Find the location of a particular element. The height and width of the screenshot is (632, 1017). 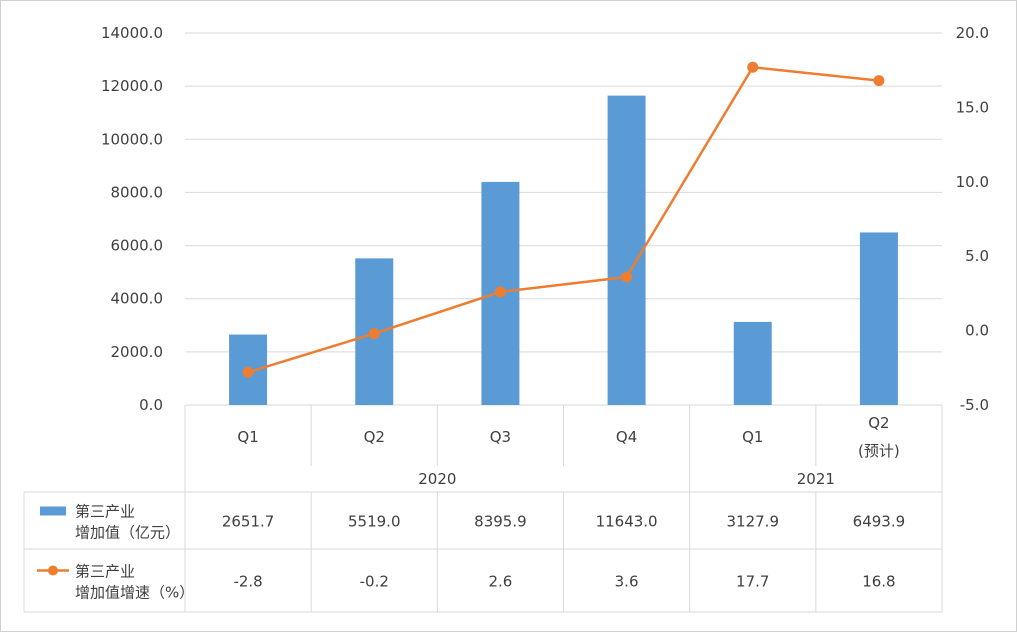

table-cell-value: 3.6 is located at coordinates (627, 582).